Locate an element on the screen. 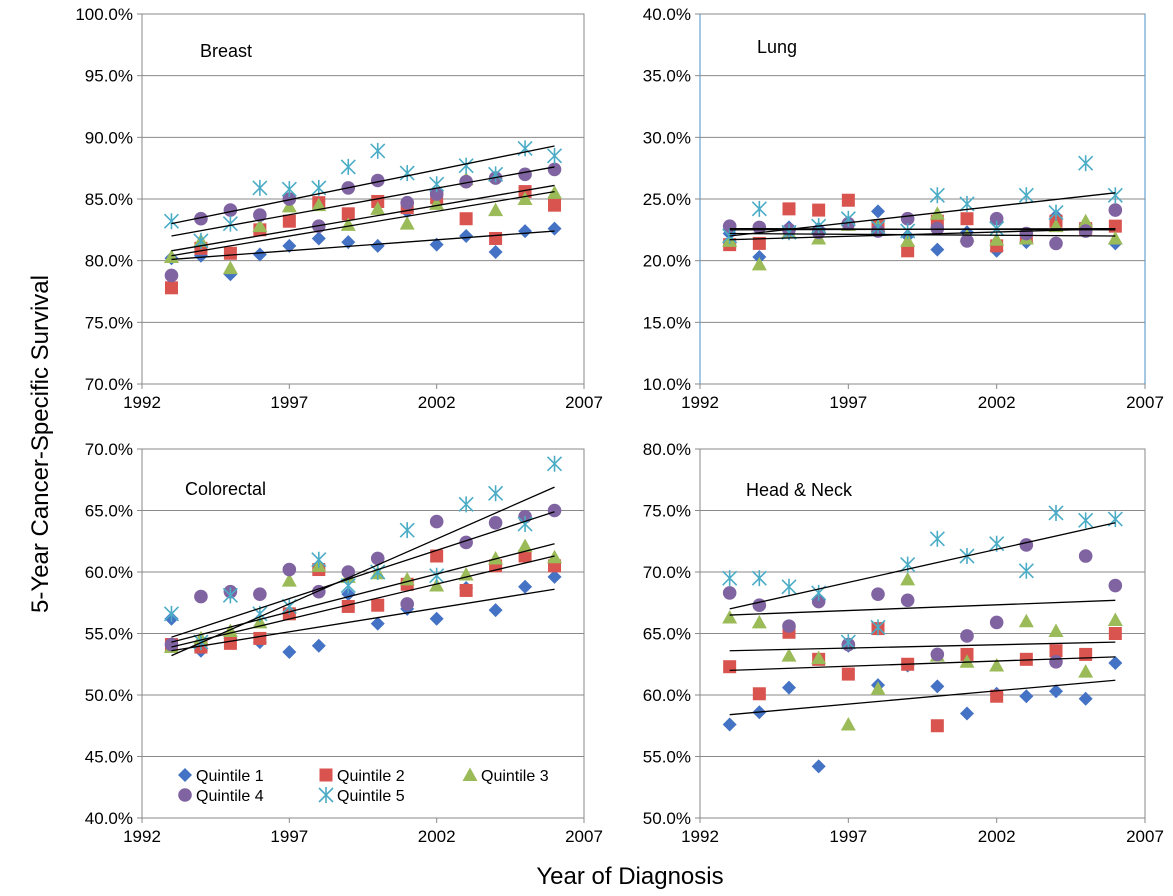  panel-title-colorectal: Colorectal is located at coordinates (225, 489).